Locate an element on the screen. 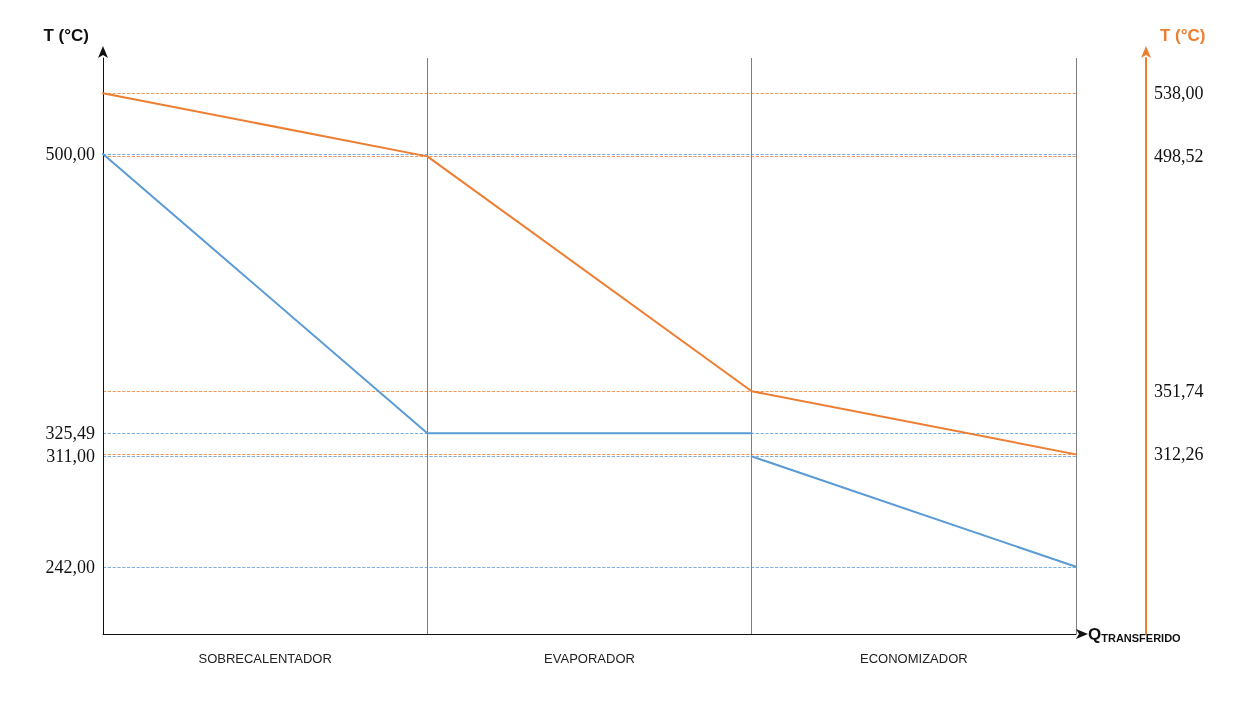 This screenshot has height=704, width=1254. text: ECONOMIZADOR is located at coordinates (914, 658).